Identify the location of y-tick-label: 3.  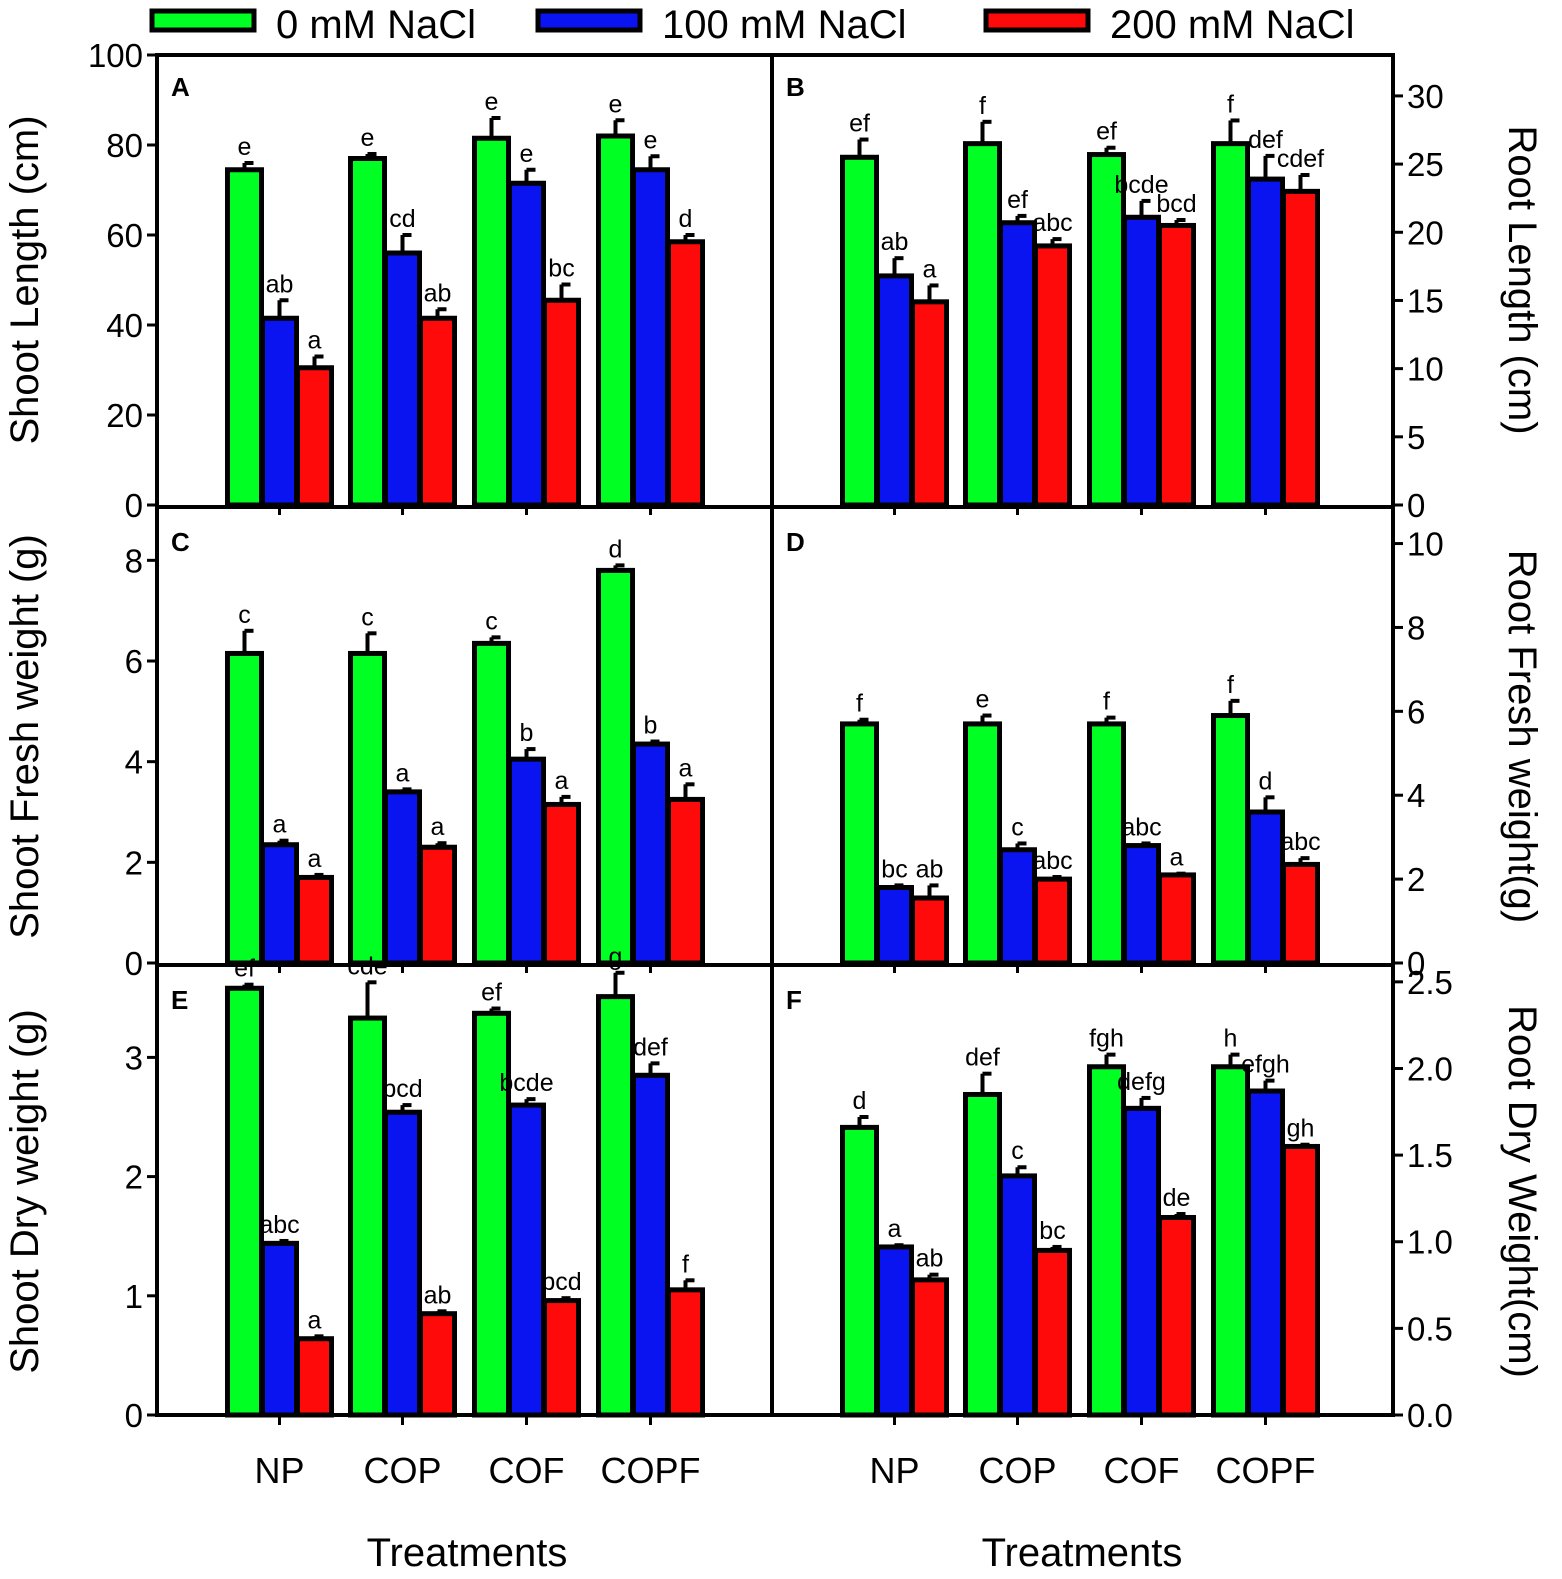
(134, 1057).